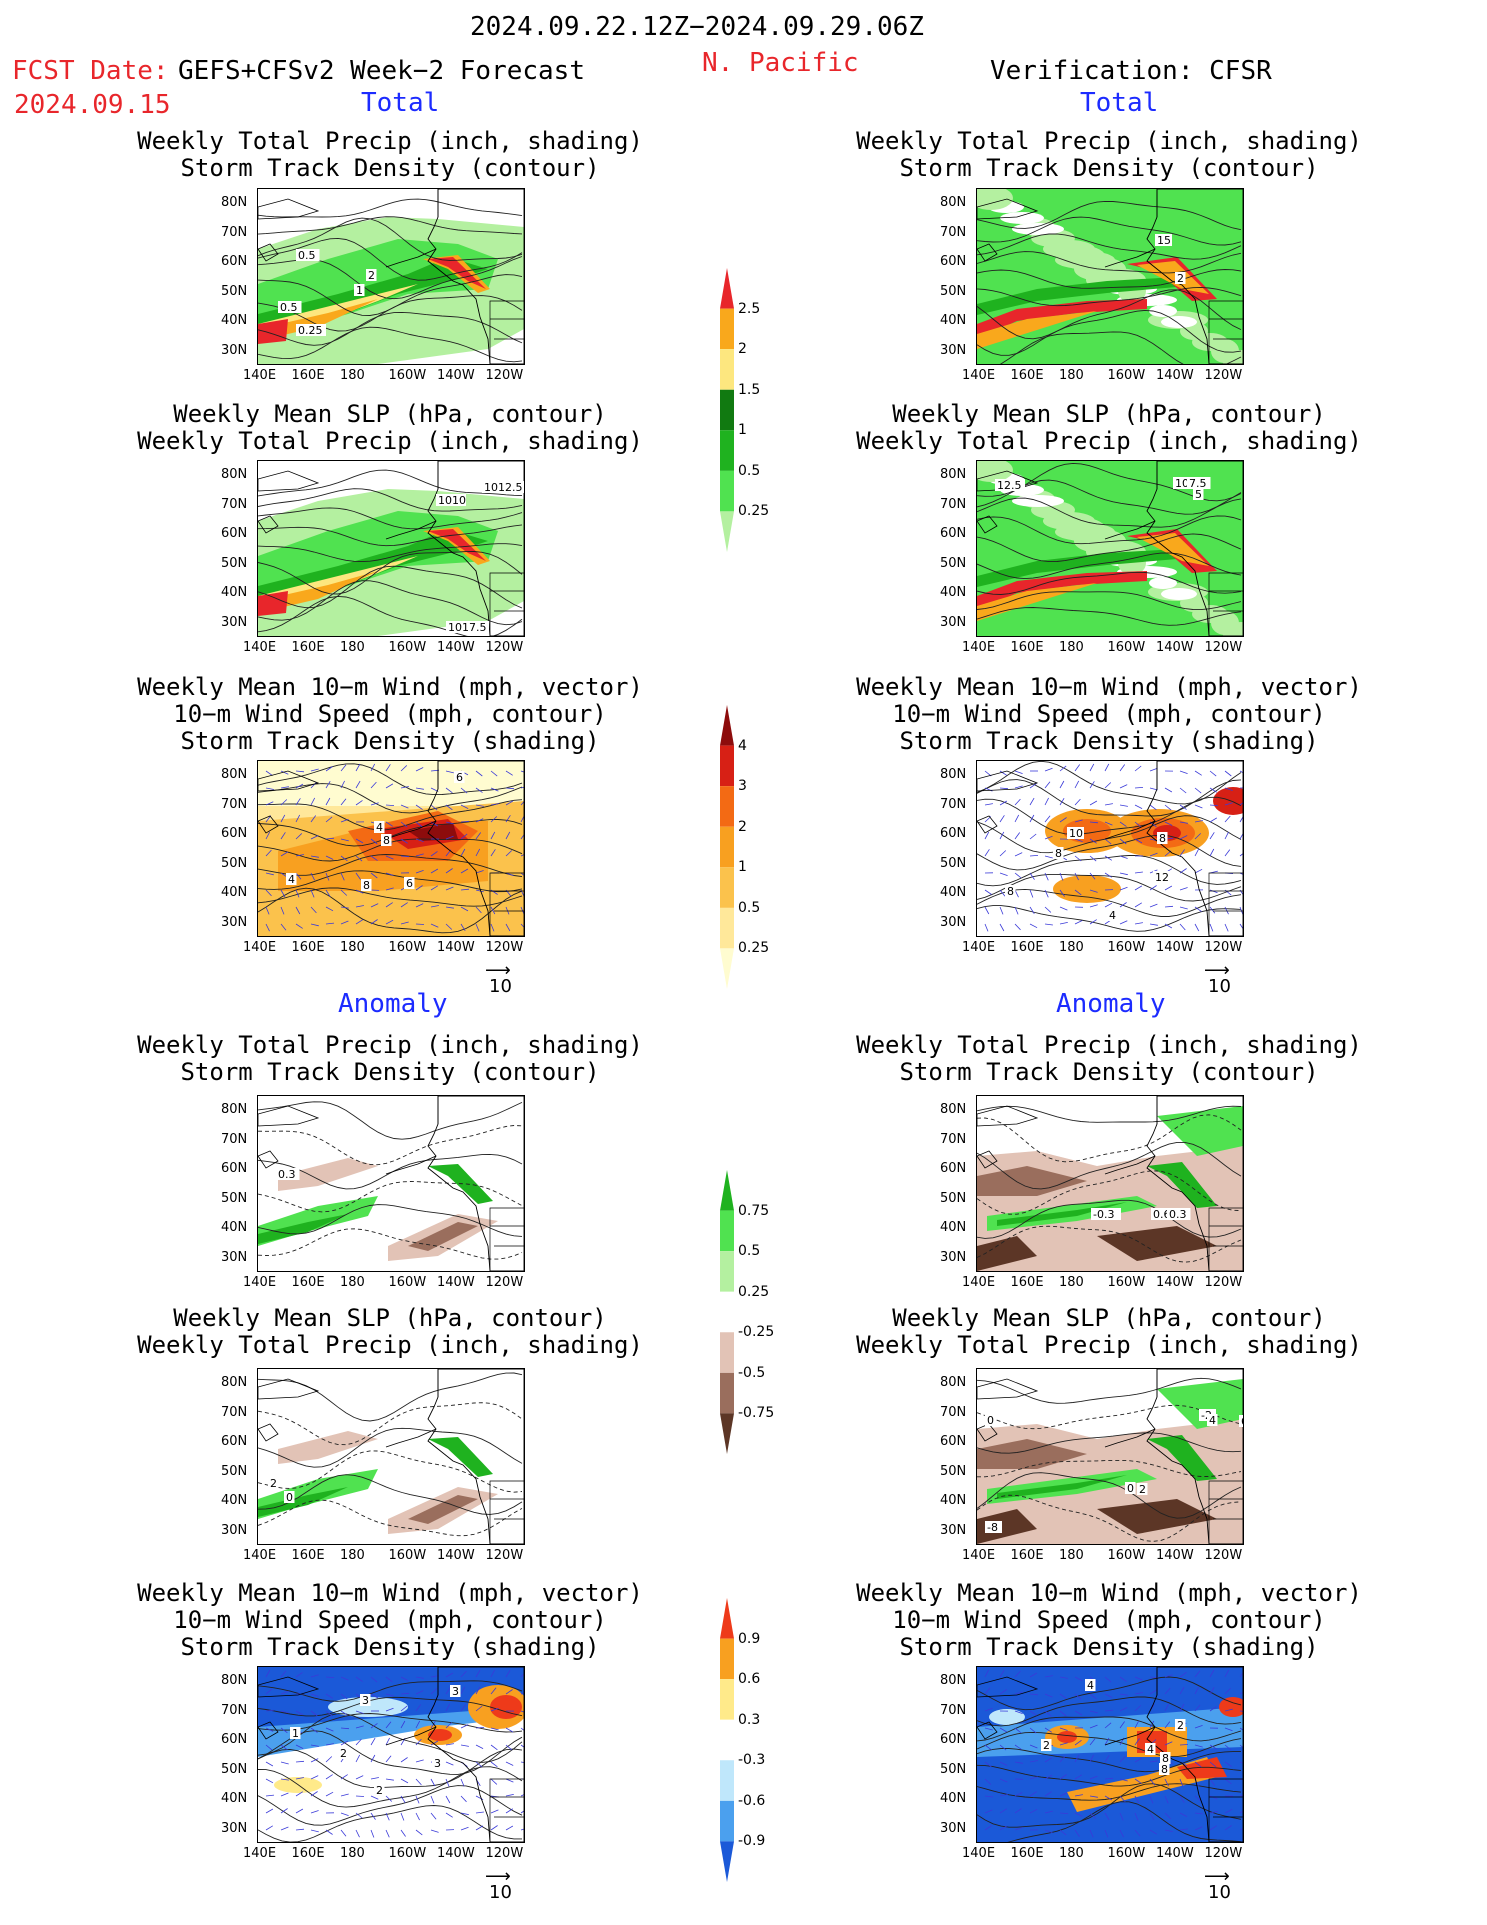 The width and height of the screenshot is (1487, 1925). Describe the element at coordinates (459, 777) in the screenshot. I see `contour-label: 6` at that location.